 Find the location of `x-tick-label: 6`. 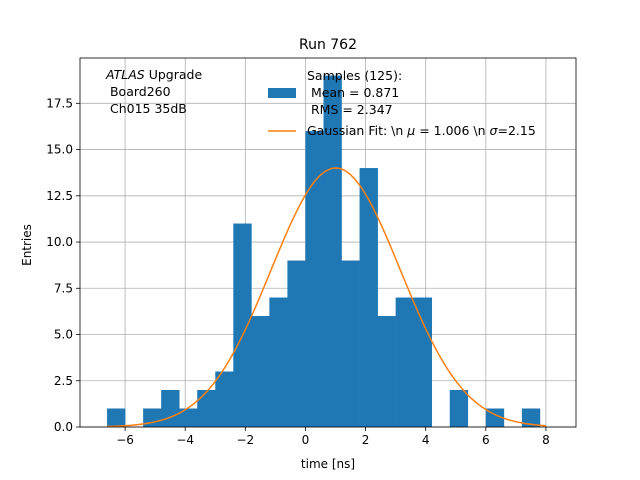

x-tick-label: 6 is located at coordinates (486, 440).